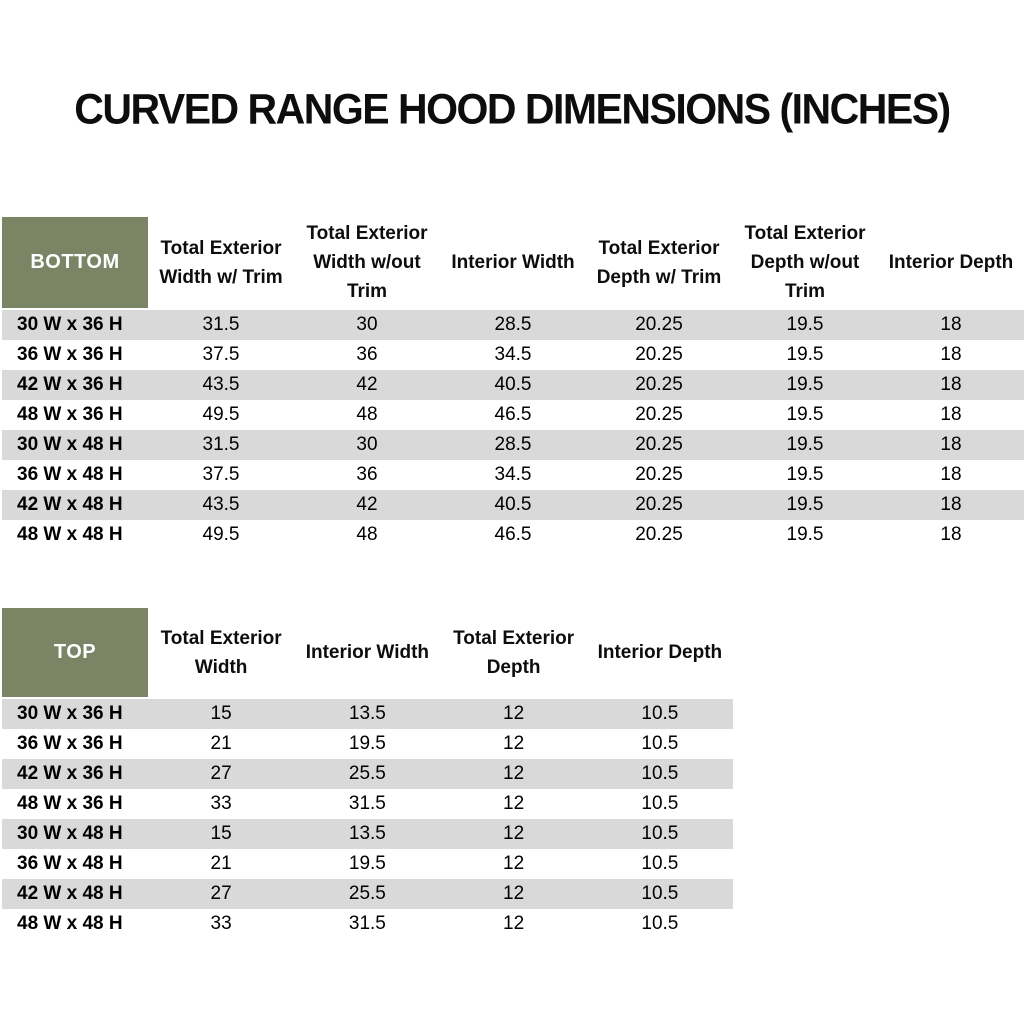  Describe the element at coordinates (70, 444) in the screenshot. I see `row-label: 30 W x 48 H` at that location.